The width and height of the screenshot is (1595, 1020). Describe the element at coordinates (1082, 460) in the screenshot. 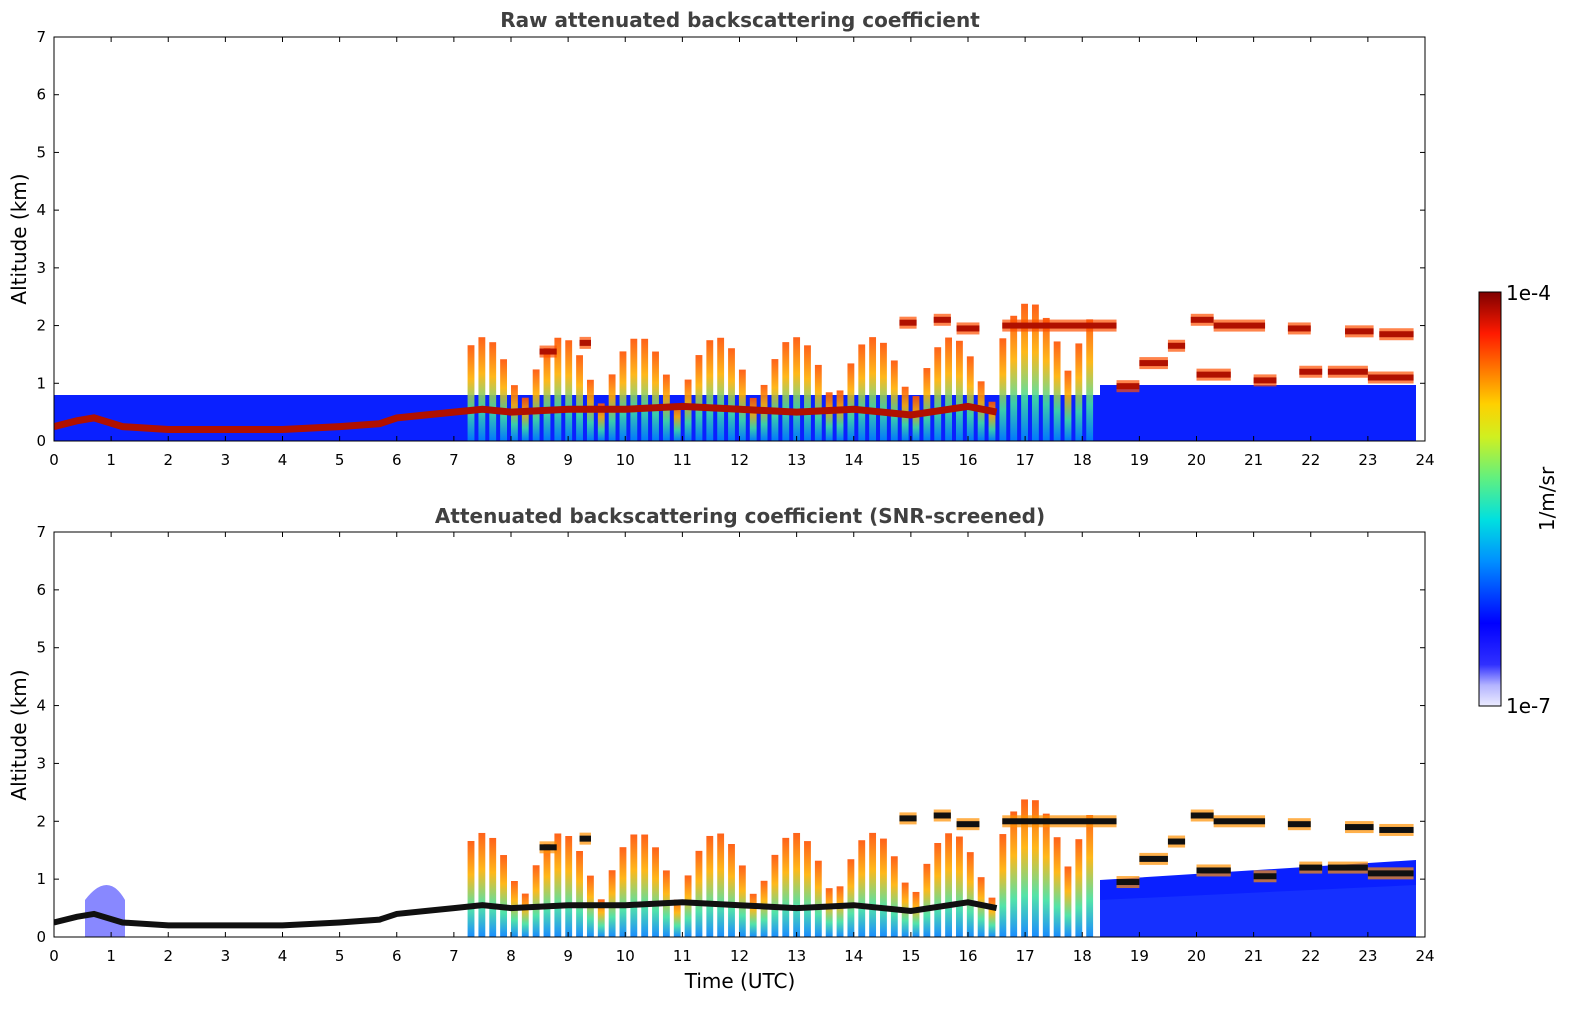

I see `x-tick-label: 18` at that location.